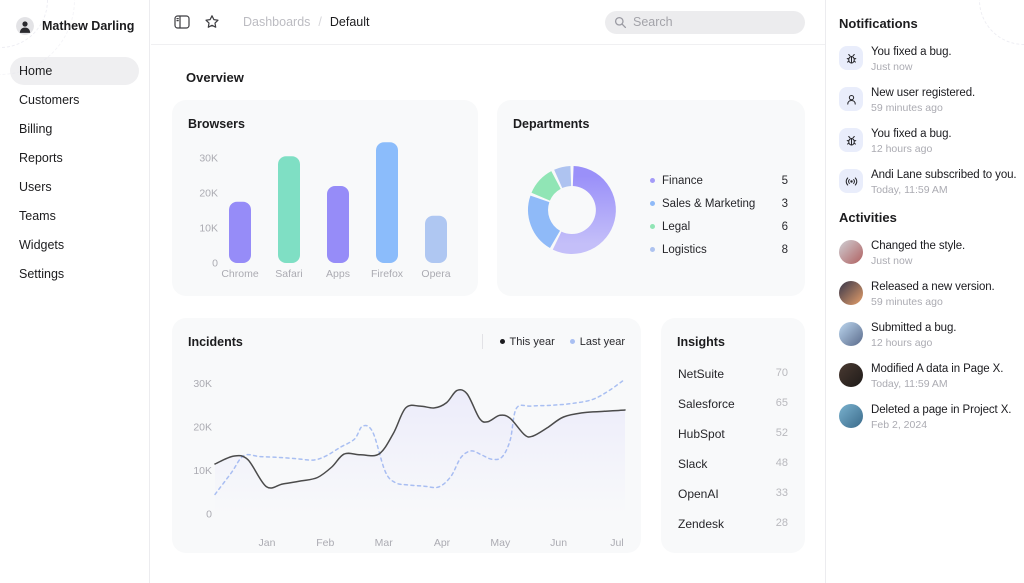  I want to click on search-box, so click(705, 22).